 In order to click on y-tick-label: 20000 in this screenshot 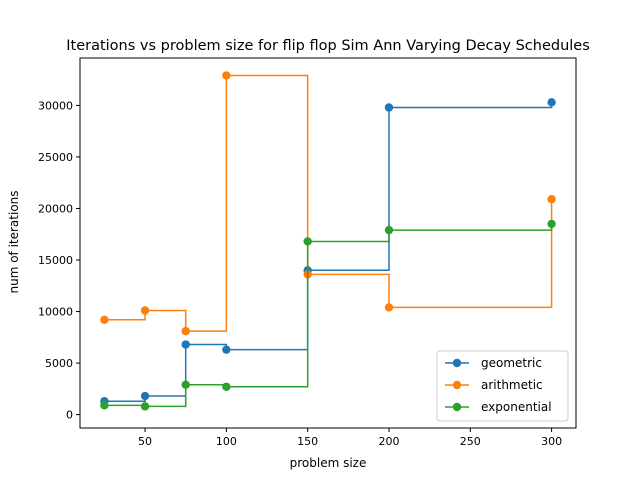, I will do `click(55, 208)`.